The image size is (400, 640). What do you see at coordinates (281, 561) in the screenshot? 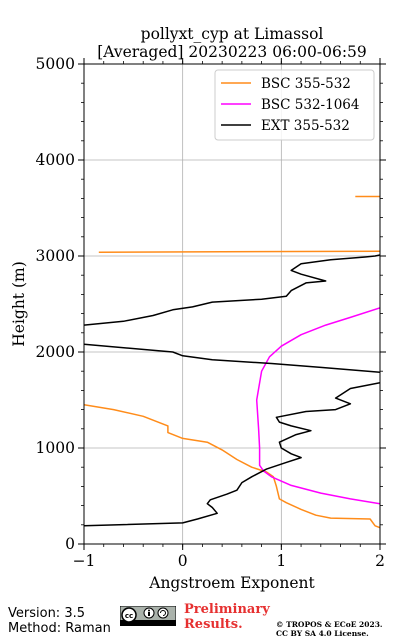
I see `x-tick-label: 1` at bounding box center [281, 561].